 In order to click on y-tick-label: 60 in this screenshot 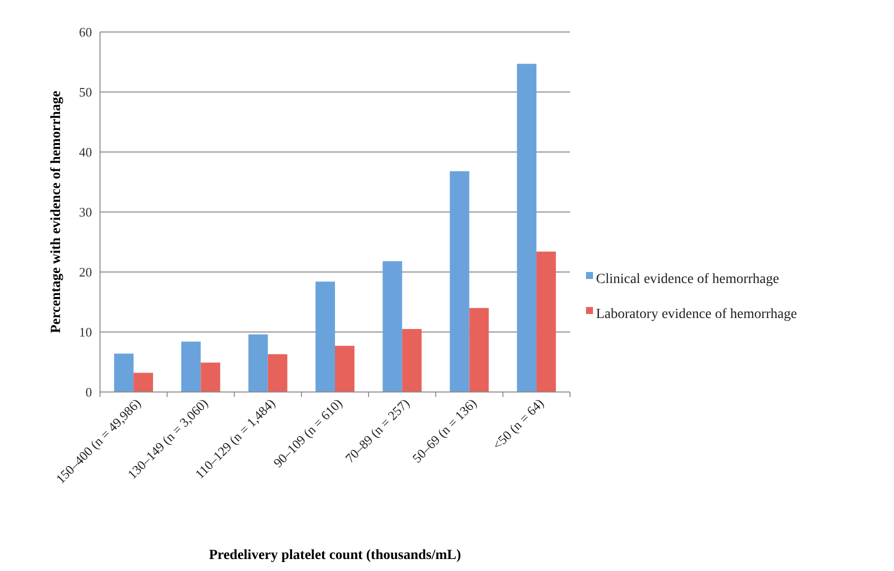, I will do `click(85, 32)`.